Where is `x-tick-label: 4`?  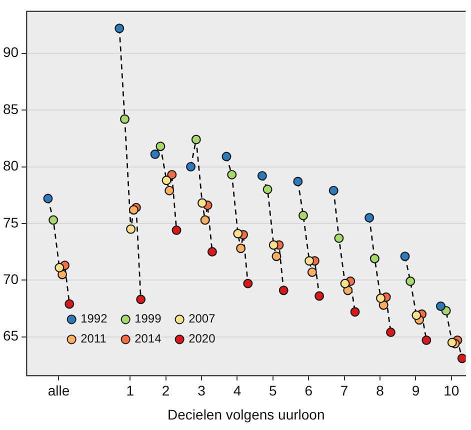 x-tick-label: 4 is located at coordinates (237, 390).